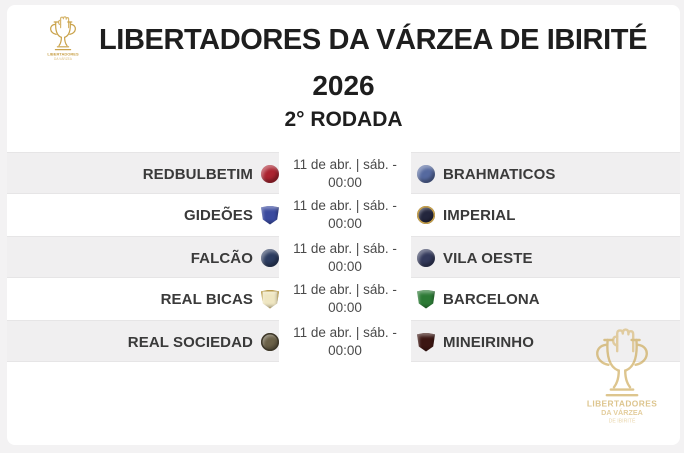 Image resolution: width=684 pixels, height=453 pixels. Describe the element at coordinates (63, 38) in the screenshot. I see `tournament-logo-icon: LIBERTADORES DA VÁRZEA` at that location.